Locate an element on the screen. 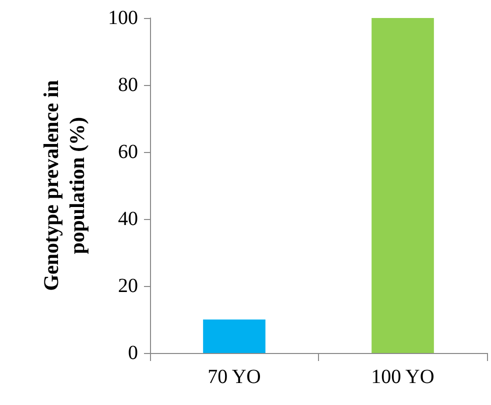  y-tick-label: 0 is located at coordinates (133, 353).